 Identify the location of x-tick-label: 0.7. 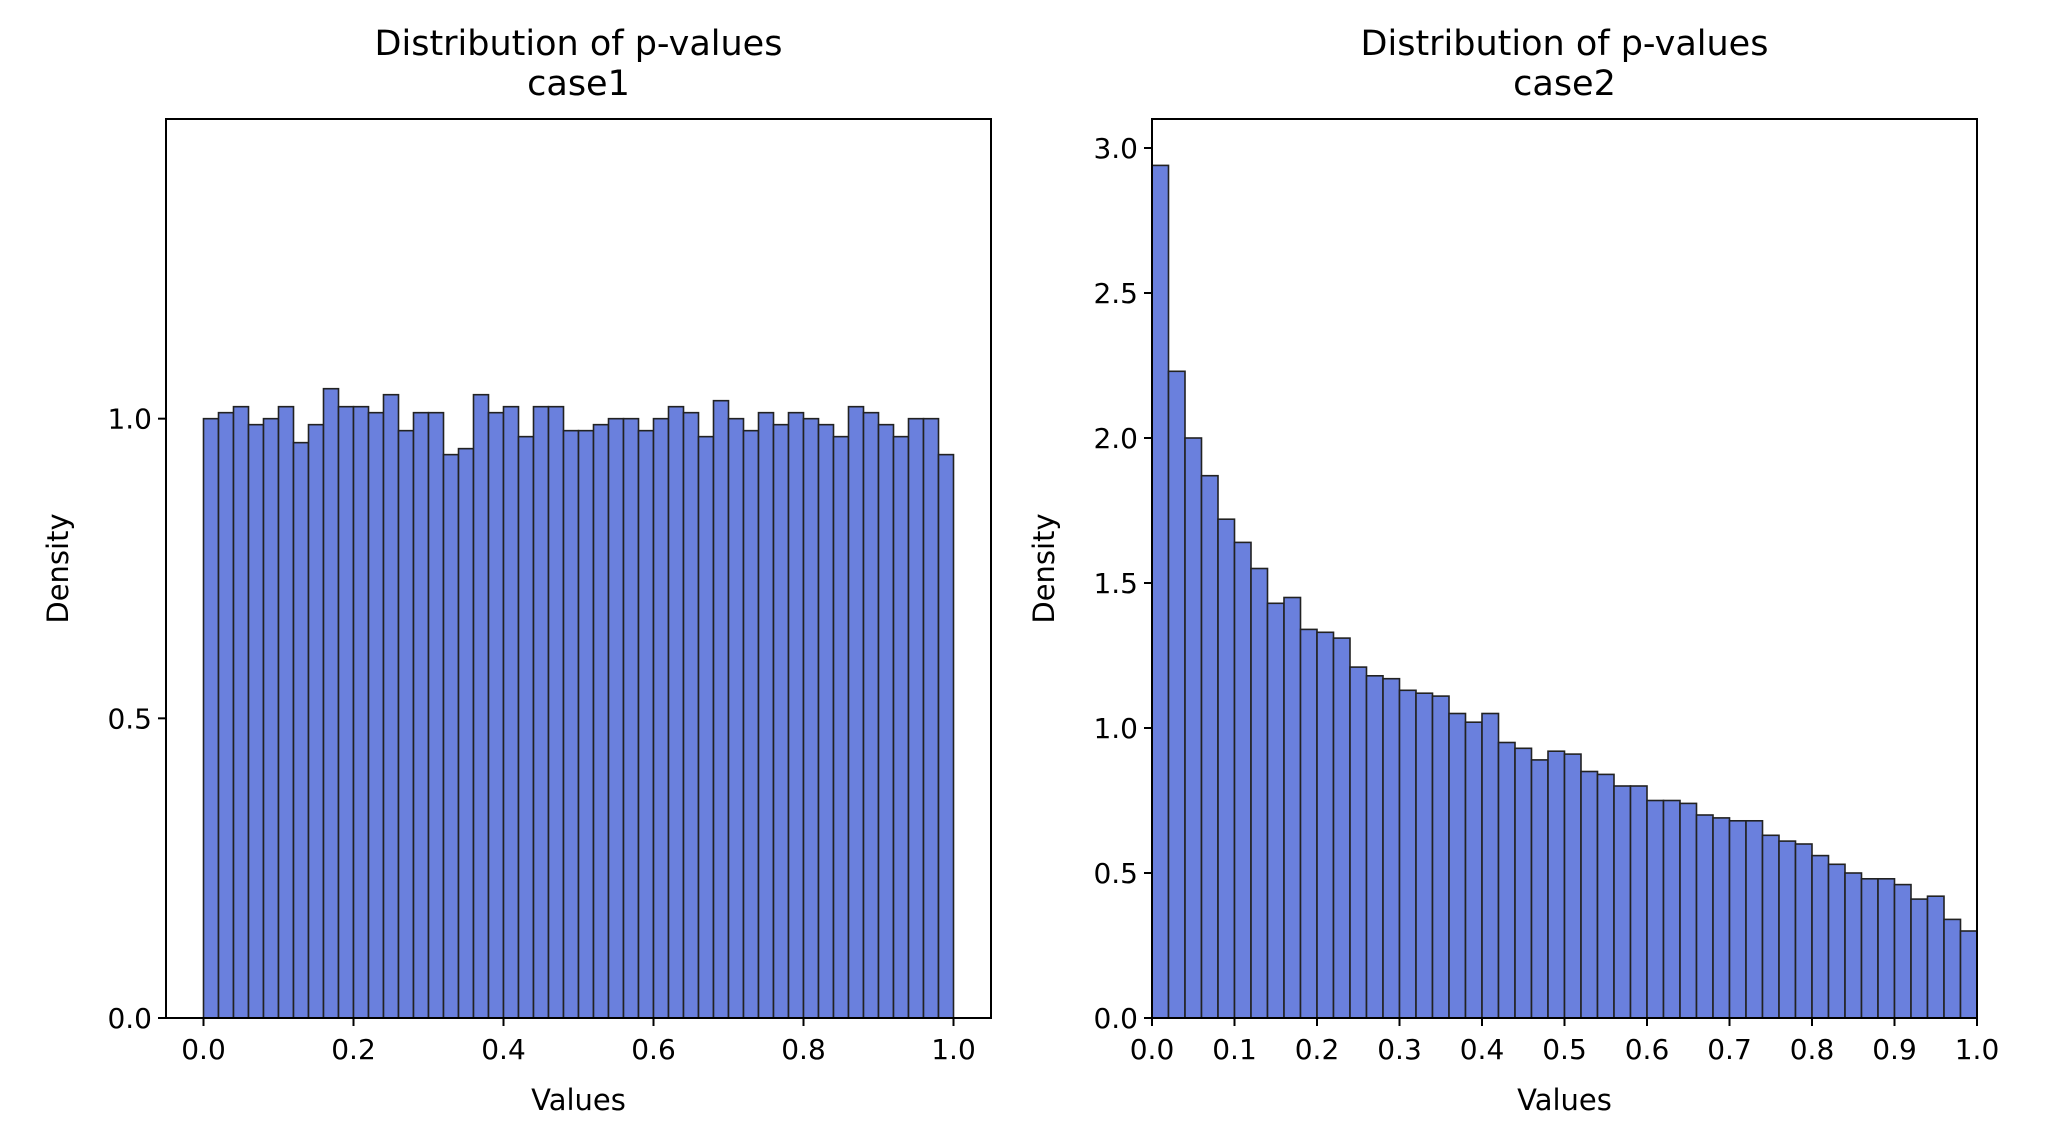
(1729, 1049).